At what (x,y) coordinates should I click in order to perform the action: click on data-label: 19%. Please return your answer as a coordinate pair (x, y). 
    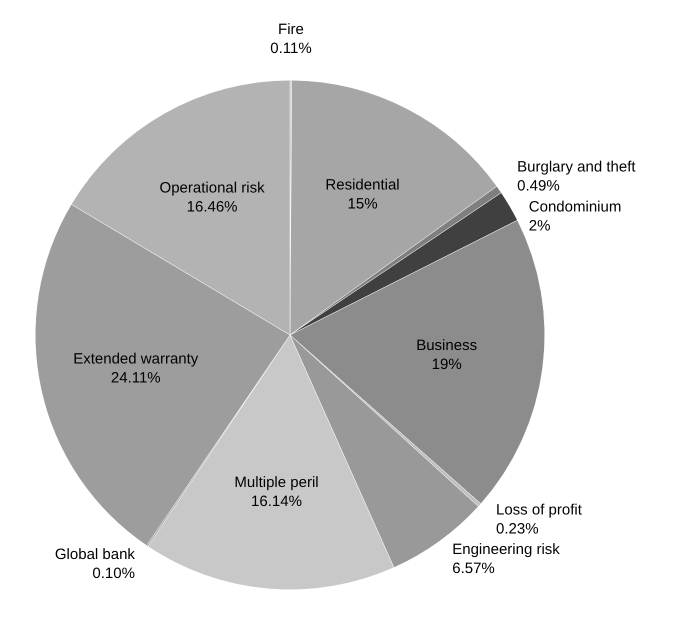
    Looking at the image, I should click on (447, 364).